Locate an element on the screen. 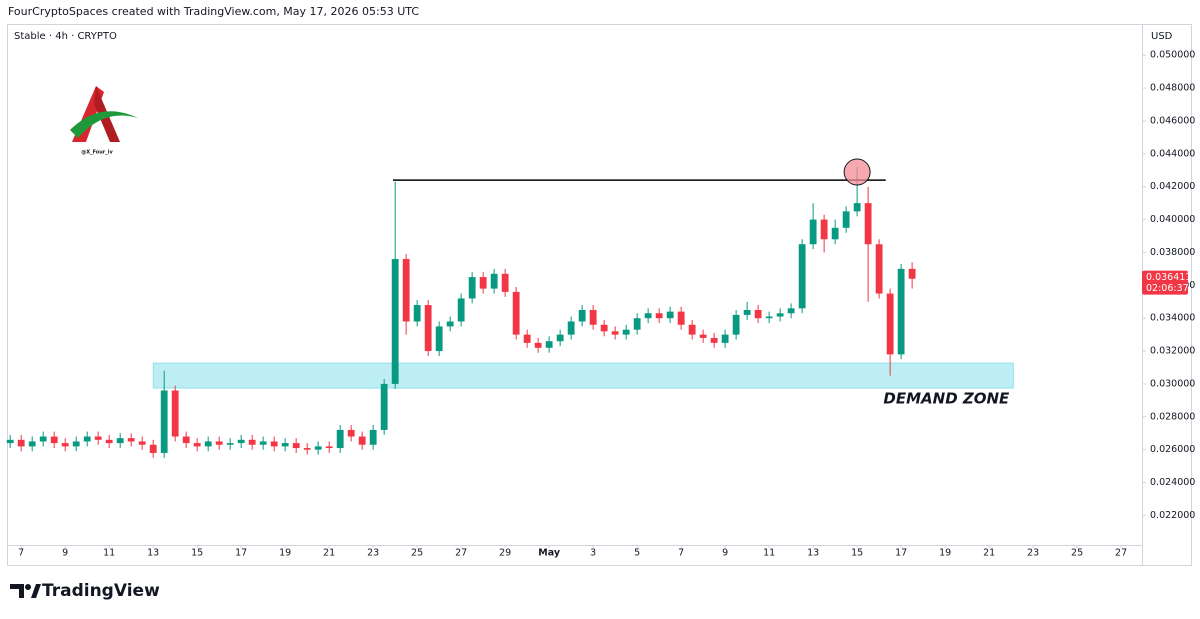  x-tick-label: 29 is located at coordinates (505, 553).